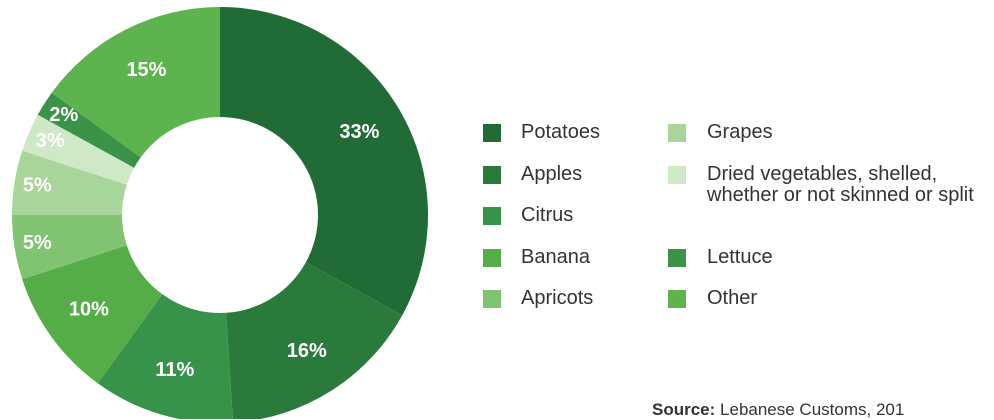 The height and width of the screenshot is (420, 994). Describe the element at coordinates (89, 310) in the screenshot. I see `data-label: 10%` at that location.